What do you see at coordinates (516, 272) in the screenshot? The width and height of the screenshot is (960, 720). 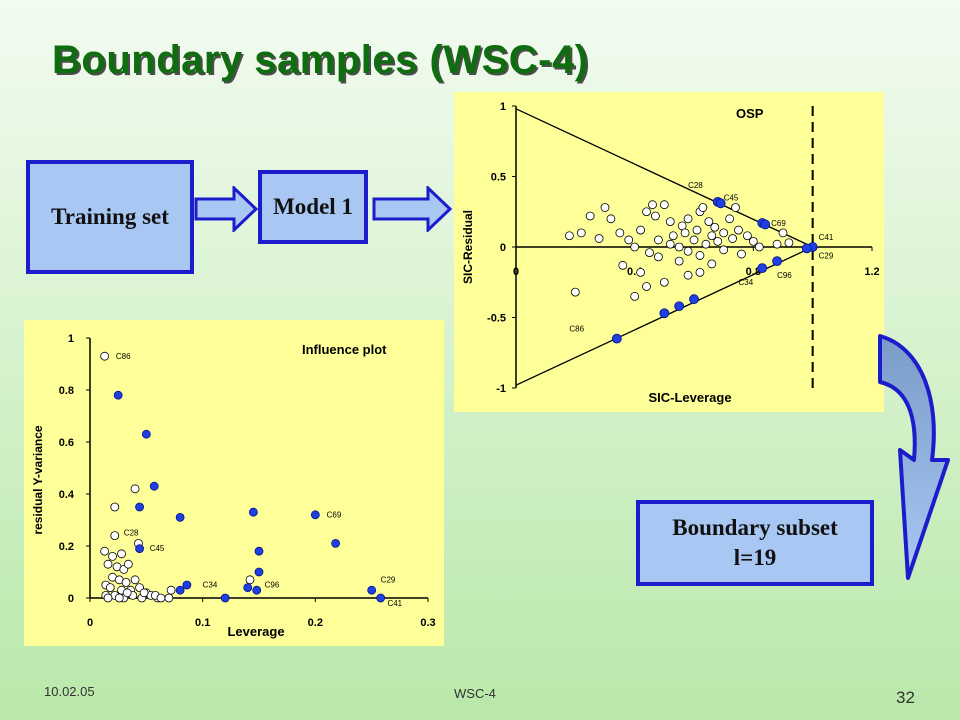 I see `x-tick-label: 0` at bounding box center [516, 272].